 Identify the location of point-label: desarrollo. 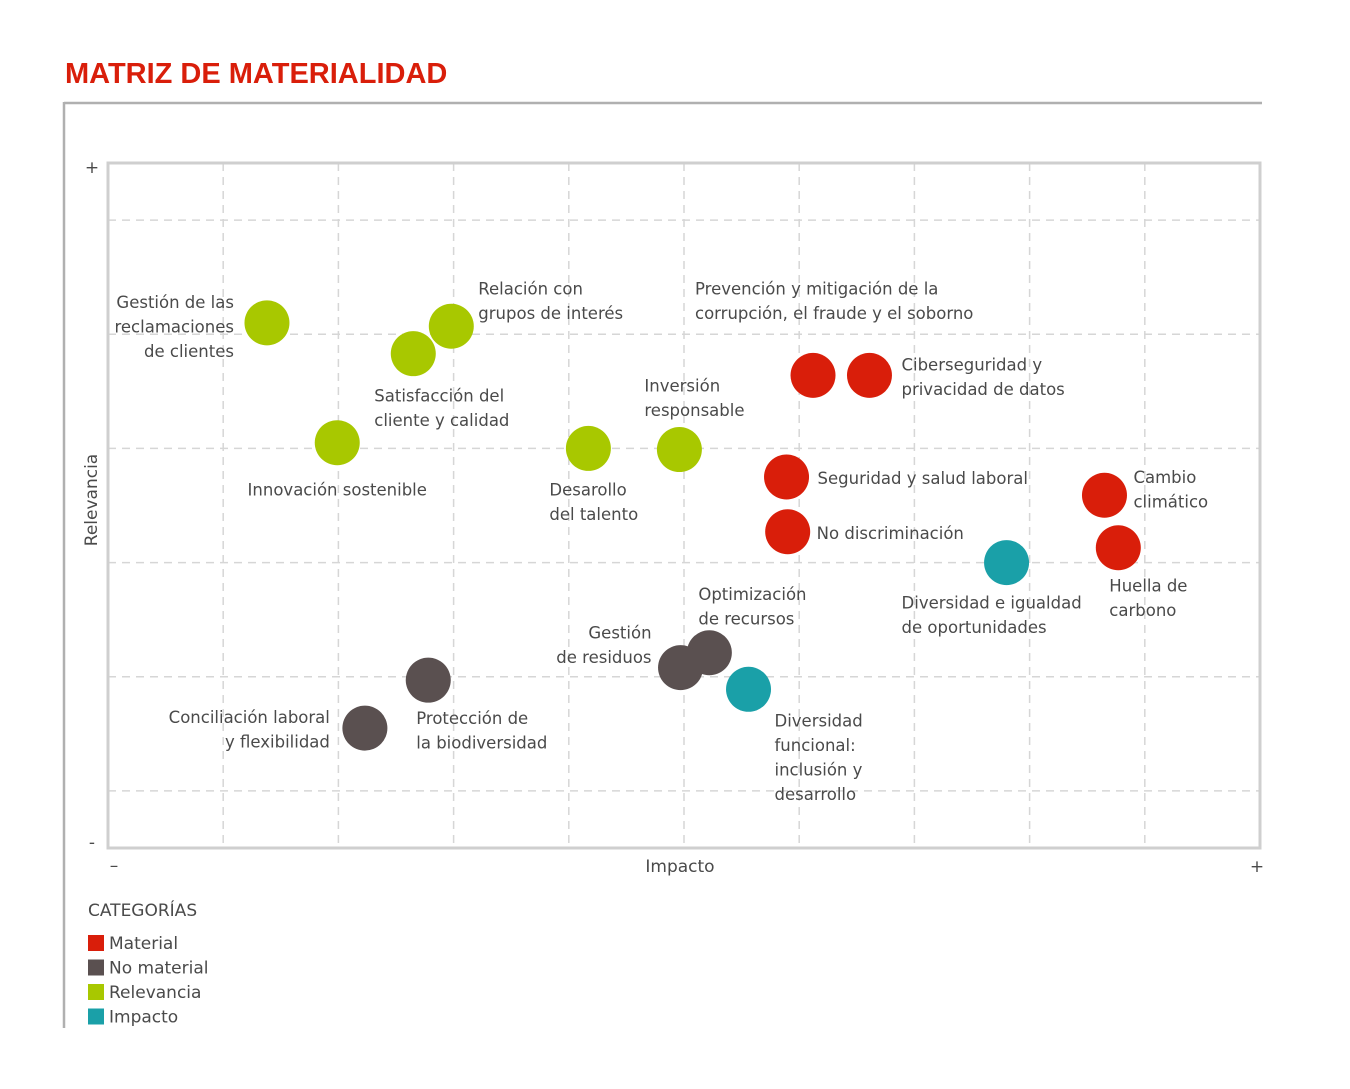
(816, 794).